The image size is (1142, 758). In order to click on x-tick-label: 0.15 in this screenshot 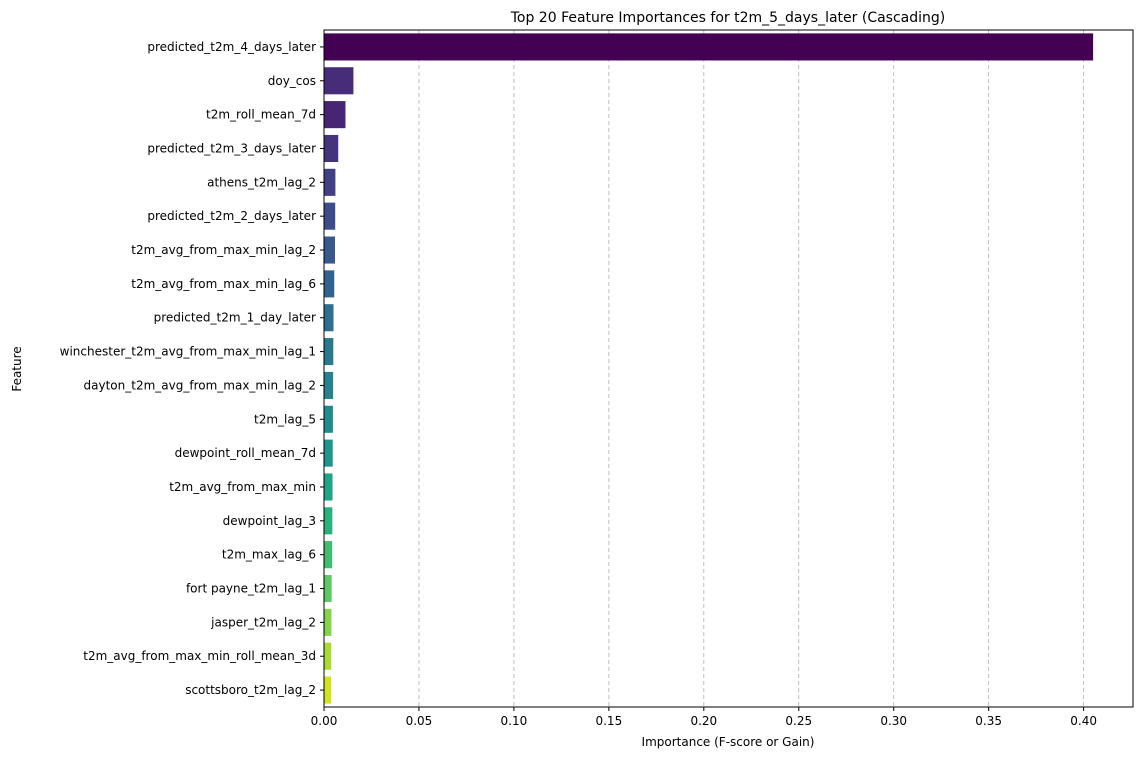, I will do `click(608, 721)`.